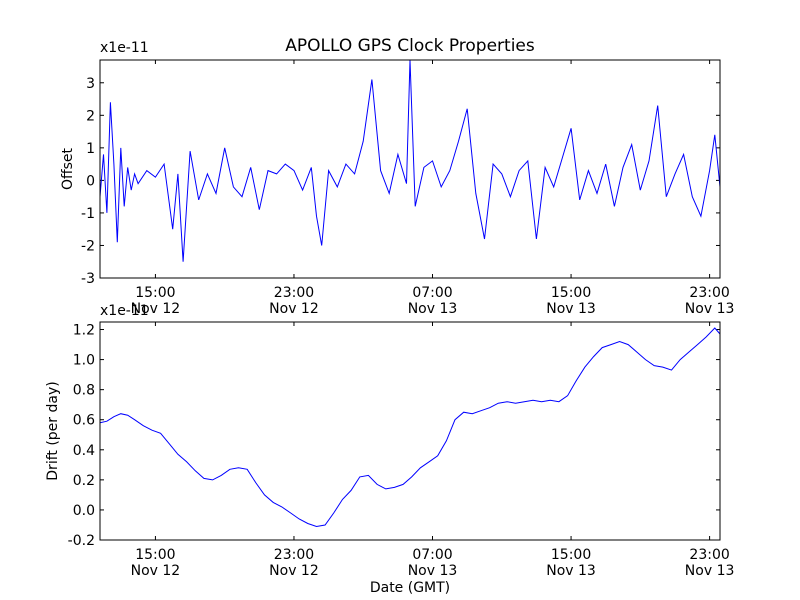 The image size is (800, 600). I want to click on offset-ytick-label: 1, so click(90, 149).